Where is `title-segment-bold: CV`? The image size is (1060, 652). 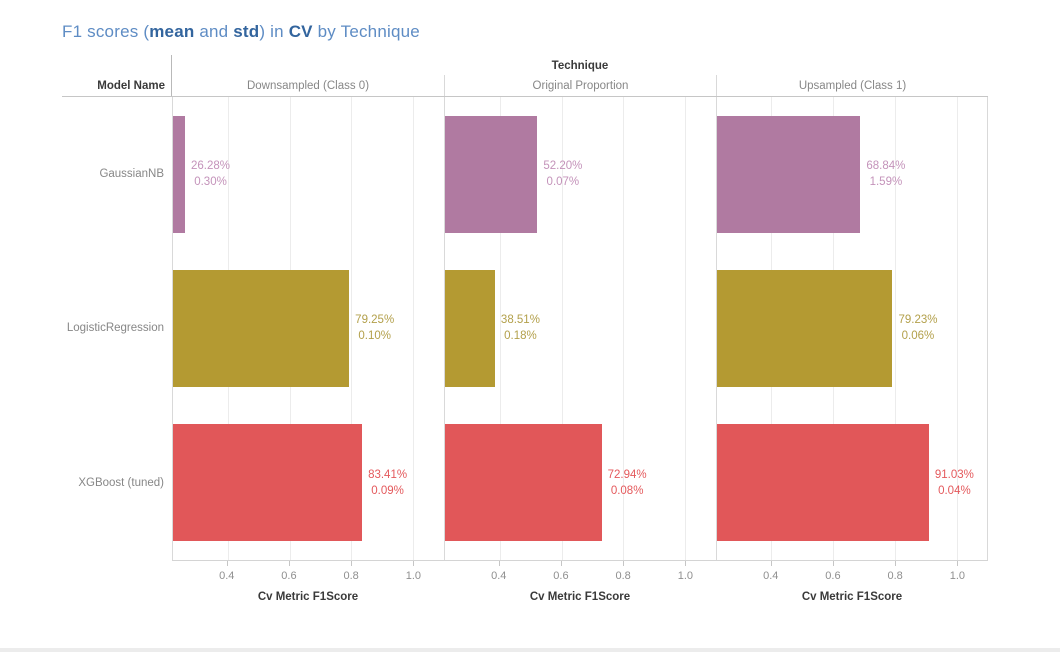
title-segment-bold: CV is located at coordinates (300, 31).